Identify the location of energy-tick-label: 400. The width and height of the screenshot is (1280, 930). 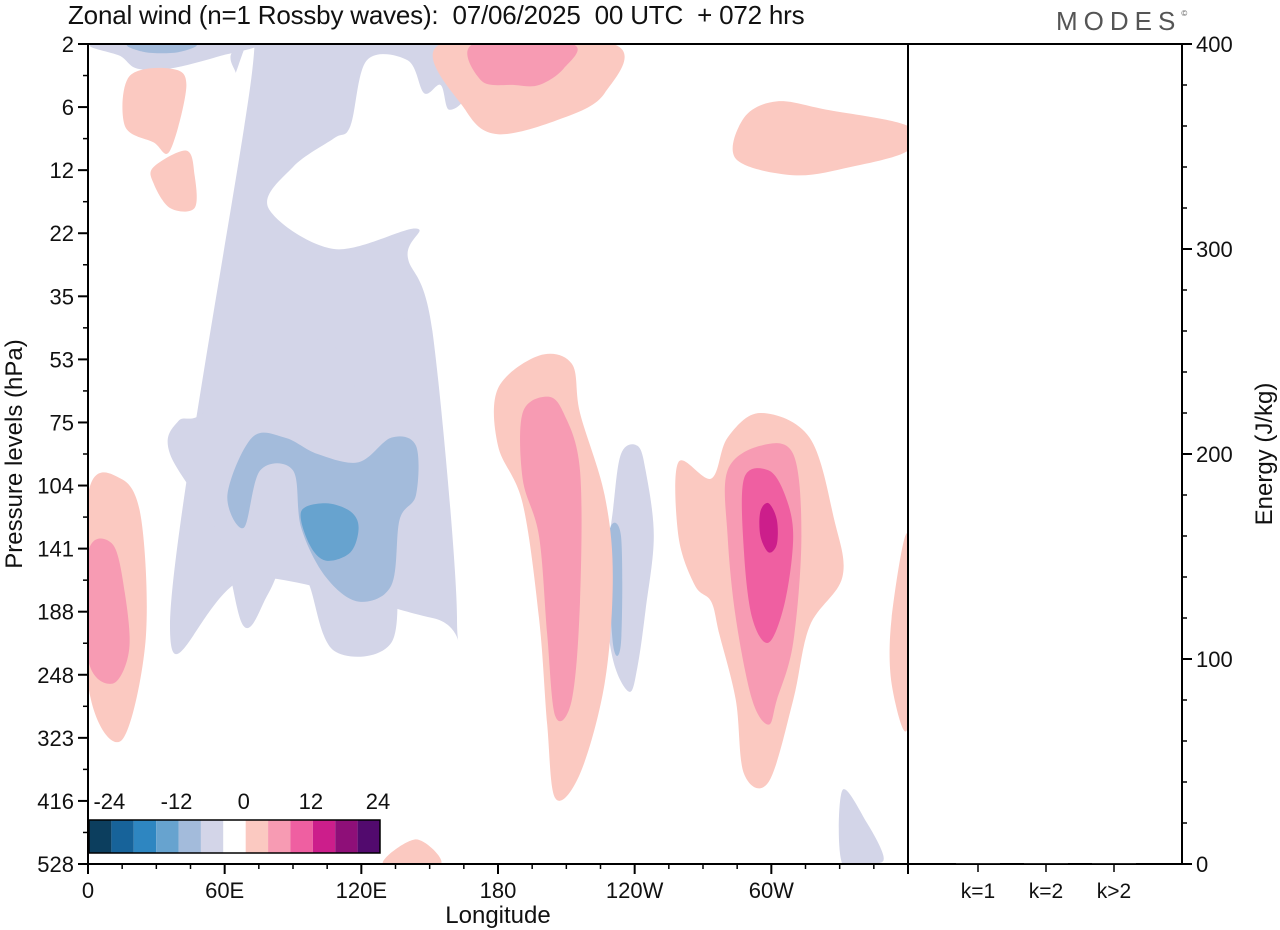
(1214, 44).